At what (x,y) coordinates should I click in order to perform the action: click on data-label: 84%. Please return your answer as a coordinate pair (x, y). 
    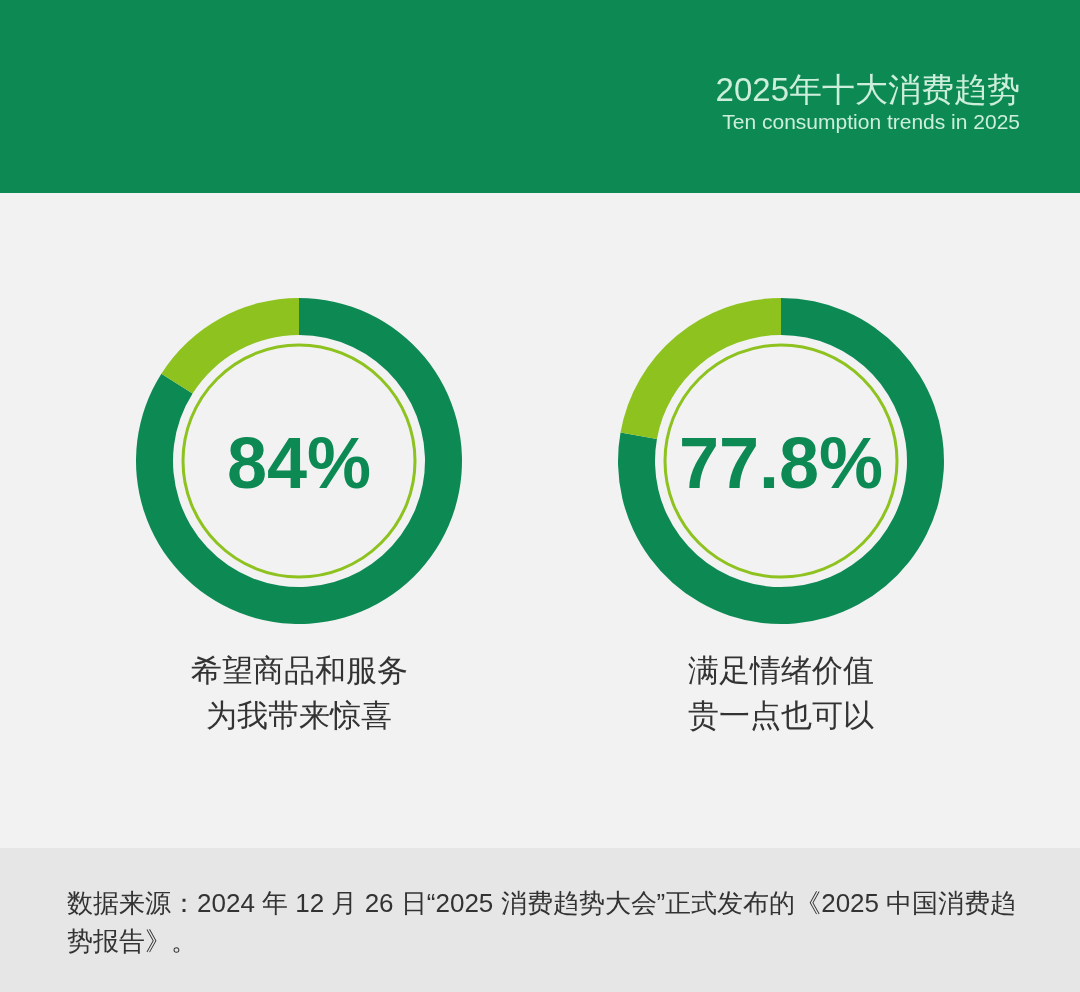
    Looking at the image, I should click on (299, 463).